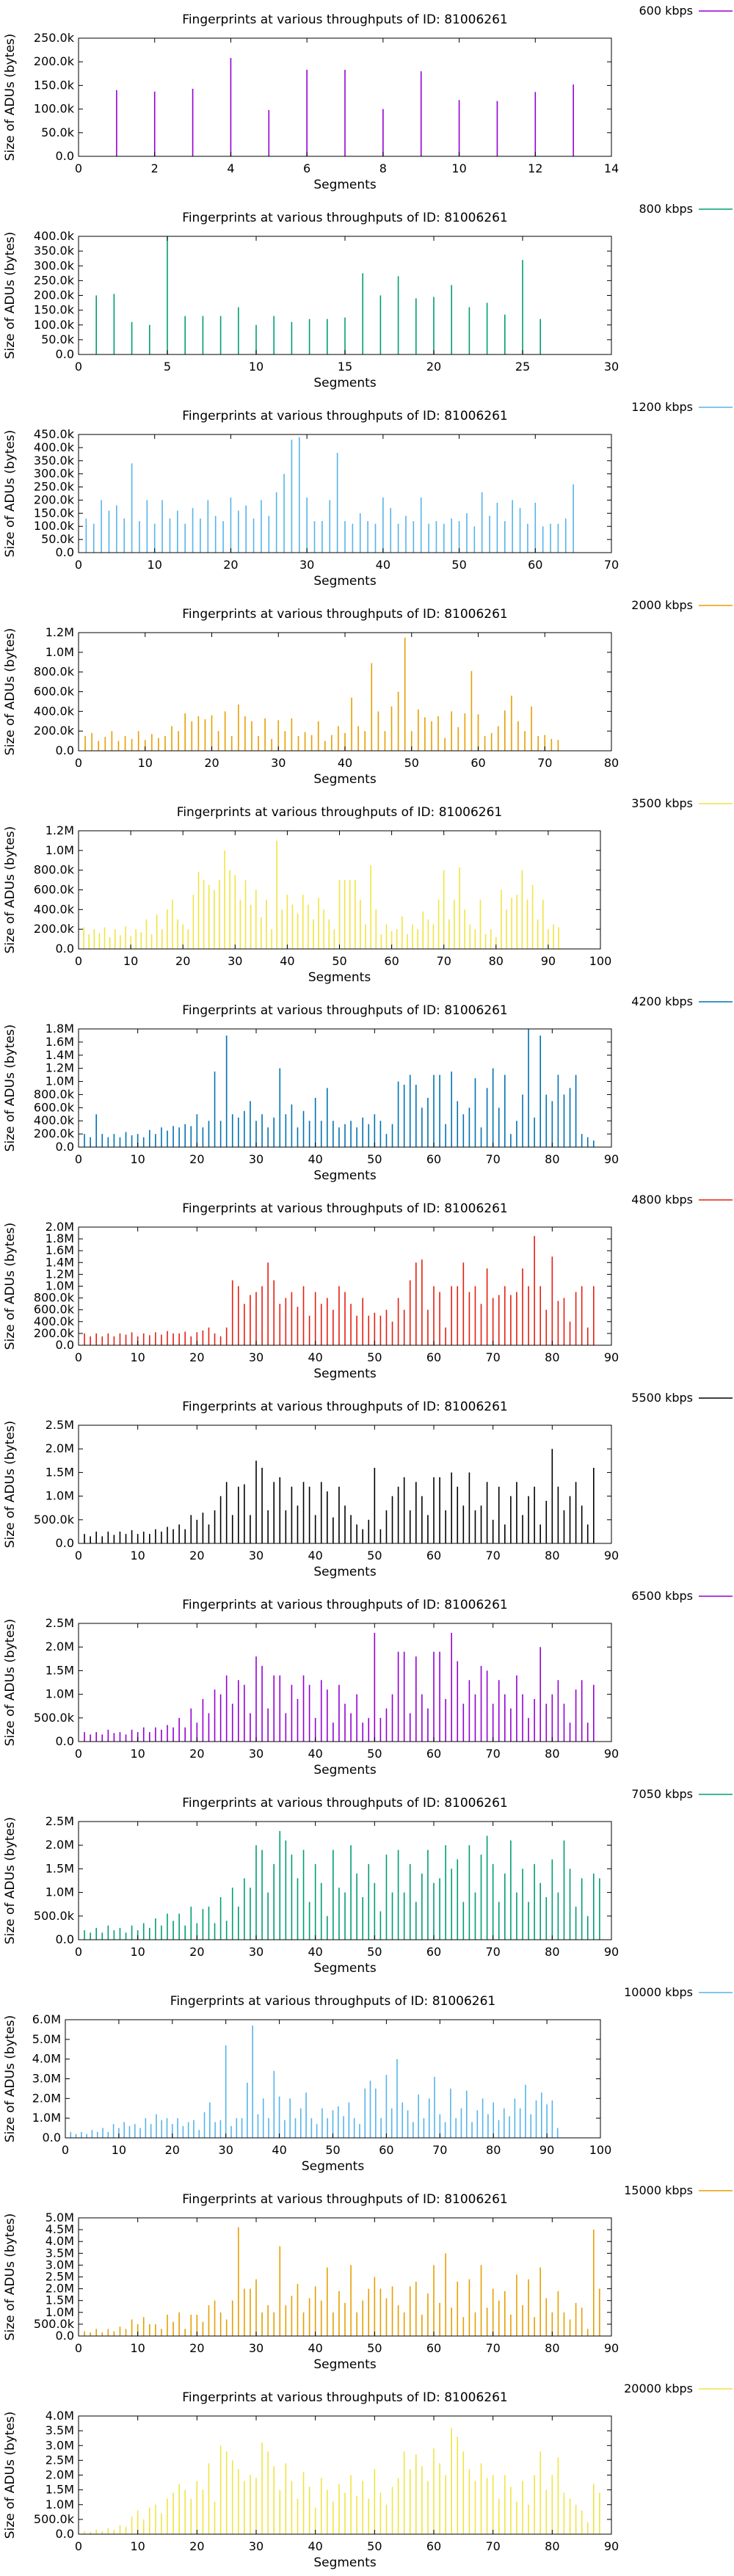  I want to click on x-tick-label: 8, so click(383, 168).